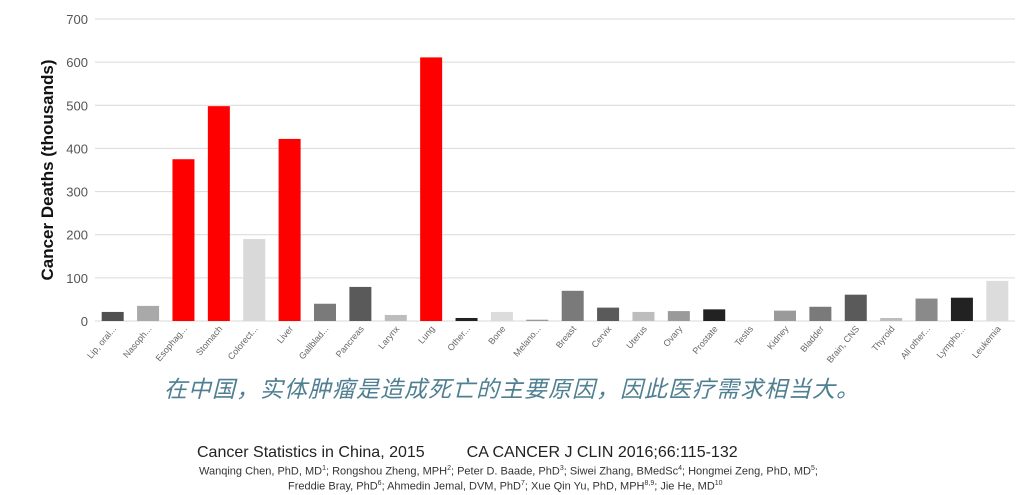  Describe the element at coordinates (621, 471) in the screenshot. I see `authors_line1-part: ; Siwei Zhang, BMedSc` at that location.